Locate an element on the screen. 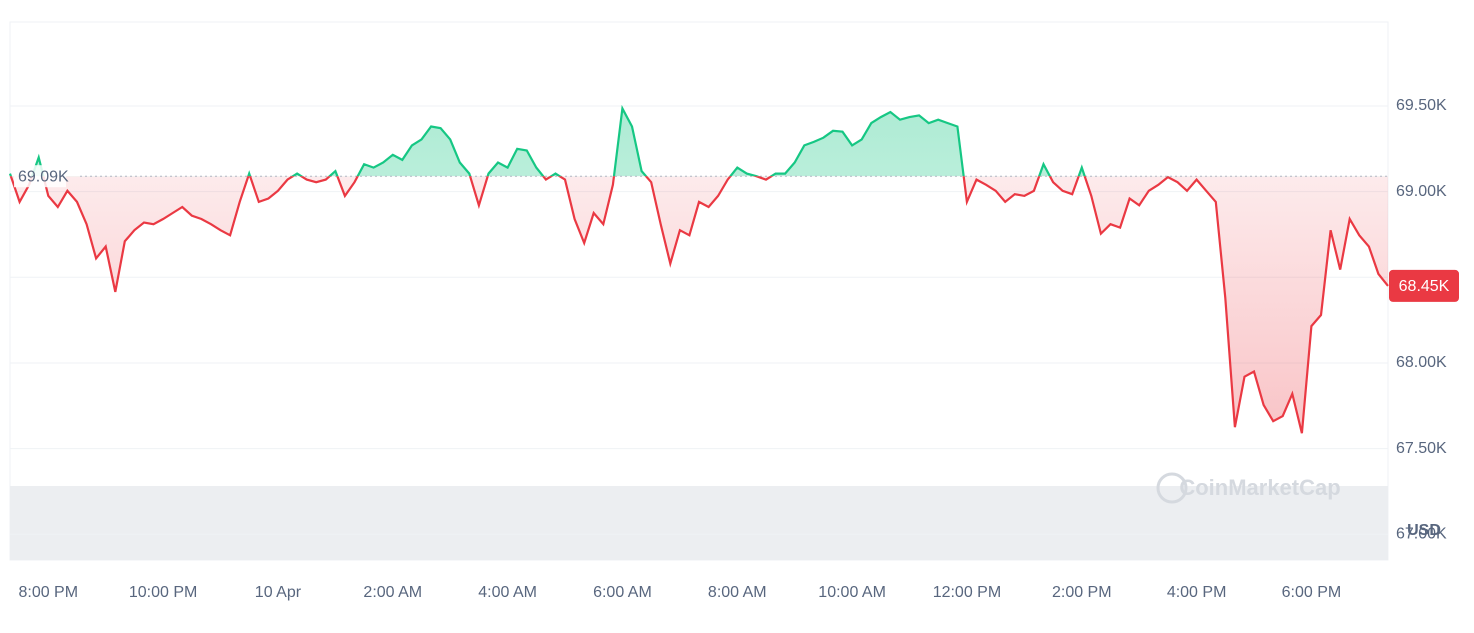  x-tick-label: 2:00 PM is located at coordinates (1082, 592).